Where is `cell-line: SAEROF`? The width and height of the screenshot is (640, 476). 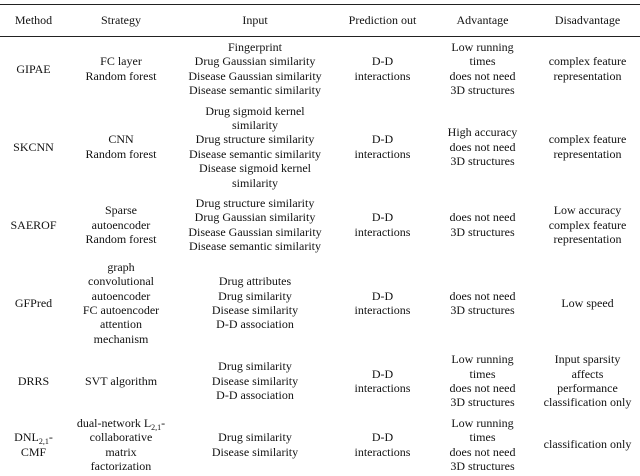 cell-line: SAEROF is located at coordinates (33, 225).